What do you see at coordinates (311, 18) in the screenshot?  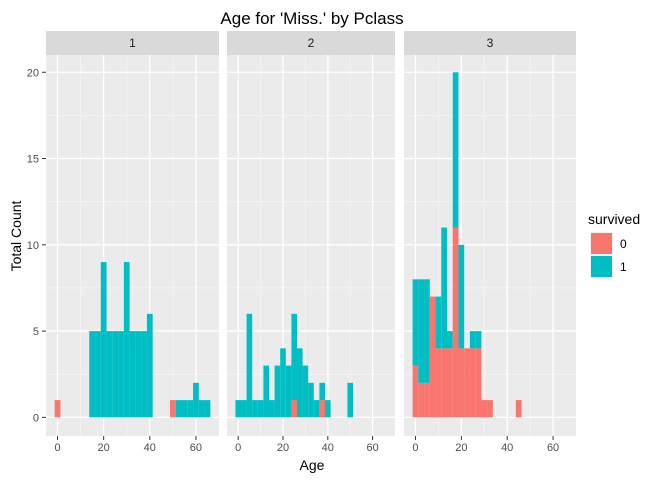 I see `chart-title: Age for 'Miss.' by Pclass` at bounding box center [311, 18].